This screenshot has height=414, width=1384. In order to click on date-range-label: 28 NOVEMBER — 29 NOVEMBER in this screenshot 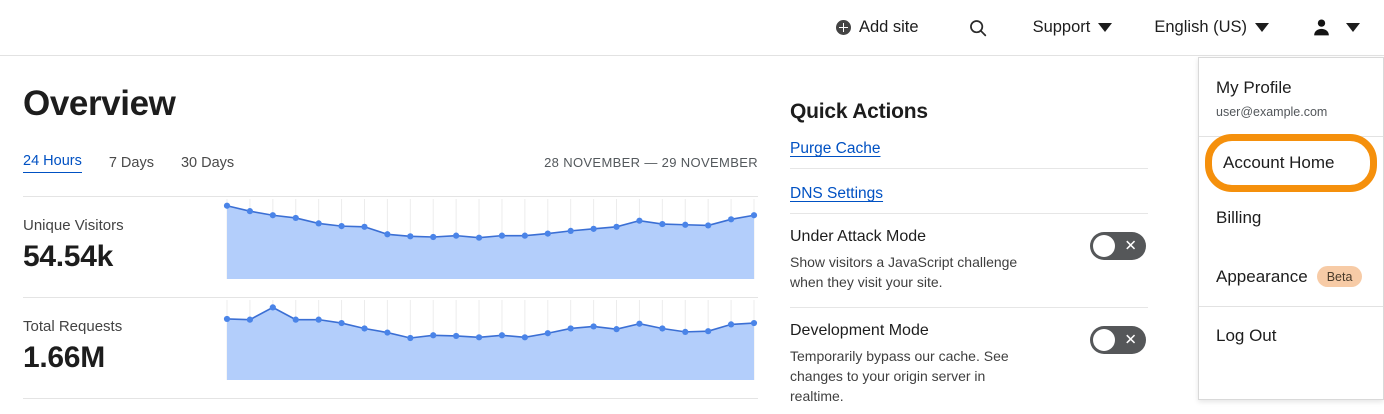, I will do `click(651, 162)`.